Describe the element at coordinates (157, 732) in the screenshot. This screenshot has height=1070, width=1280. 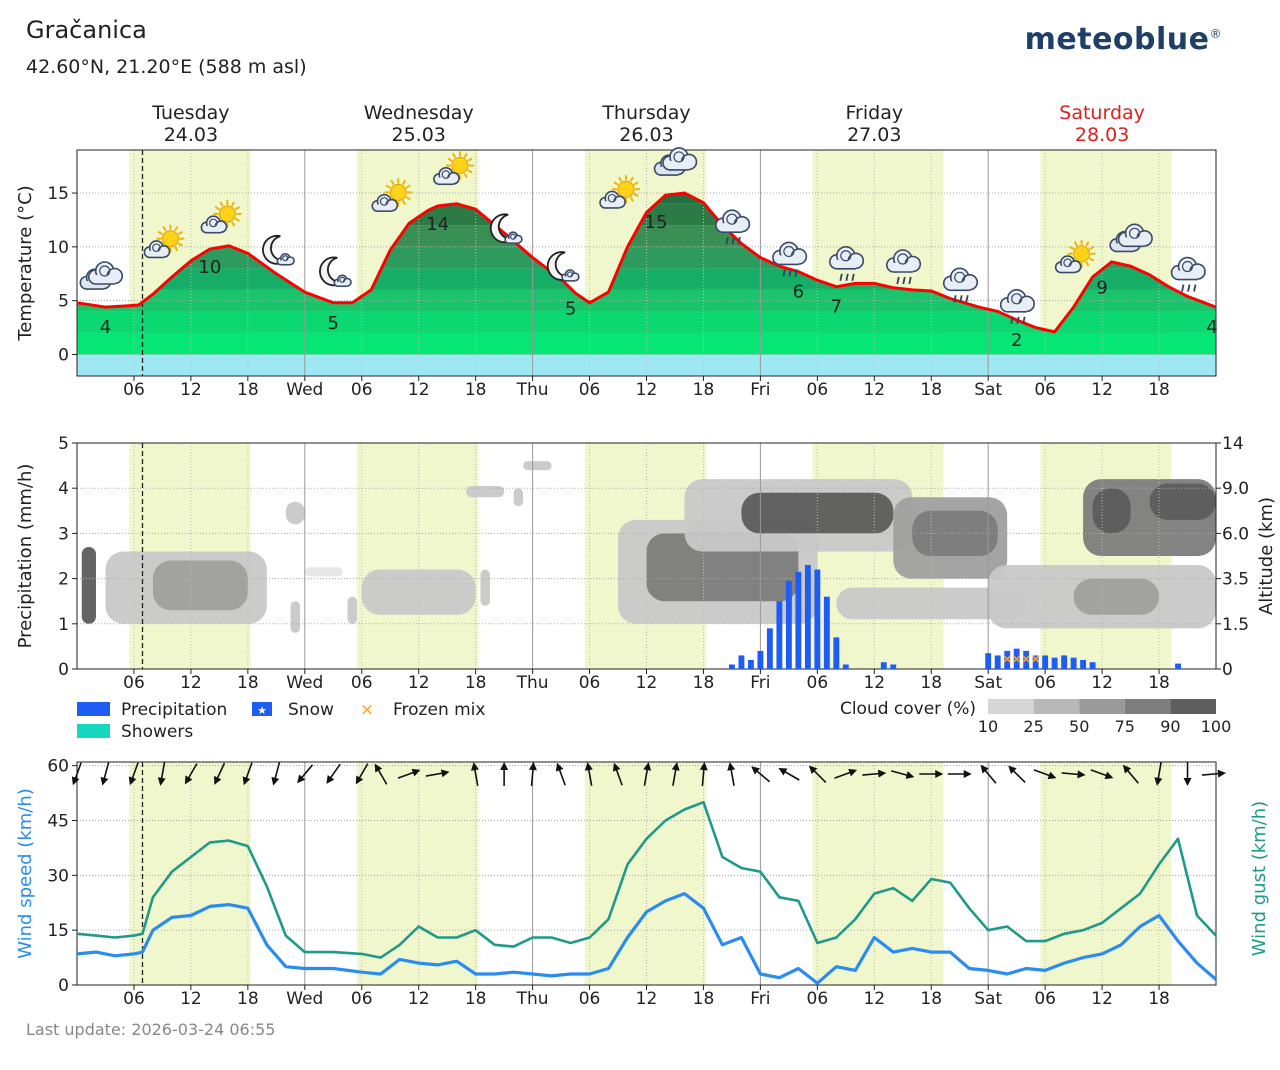
I see `showers-legend-label: Showers` at that location.